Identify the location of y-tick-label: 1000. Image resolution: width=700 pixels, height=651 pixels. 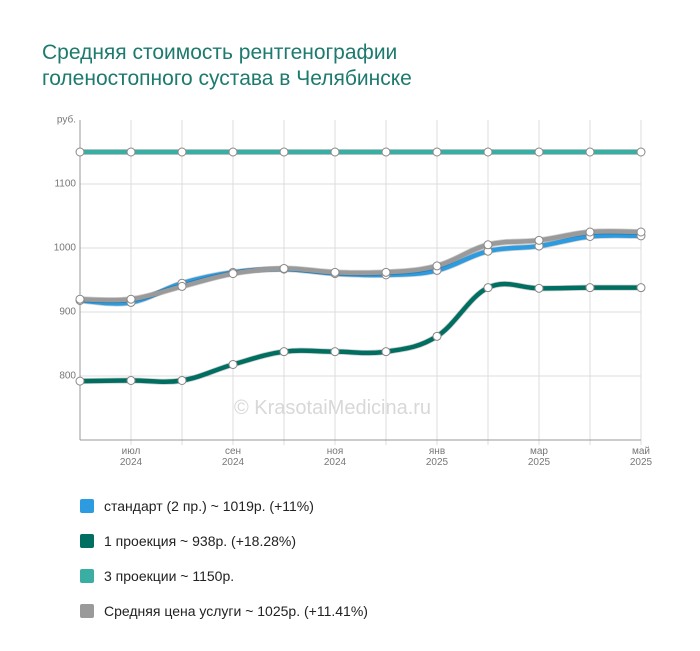
(65, 248).